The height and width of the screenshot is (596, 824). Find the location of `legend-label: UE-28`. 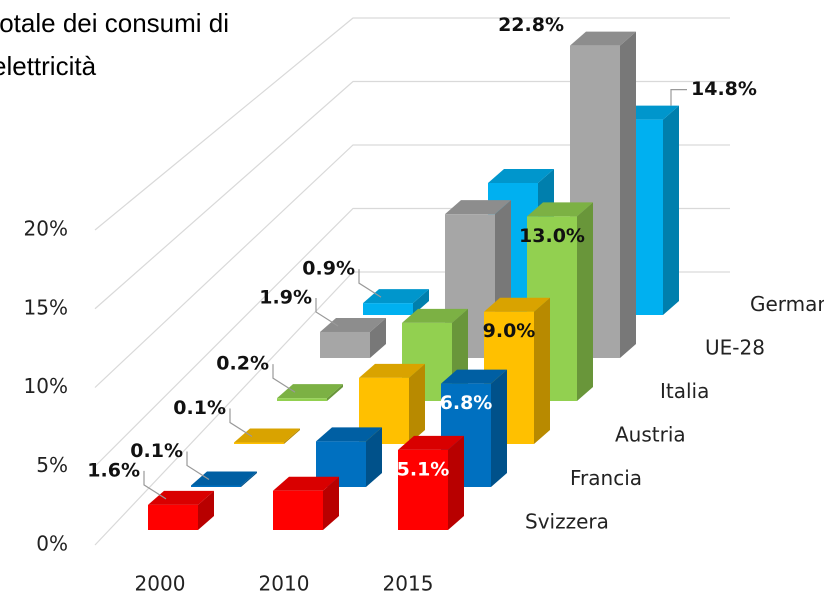

legend-label: UE-28 is located at coordinates (735, 348).